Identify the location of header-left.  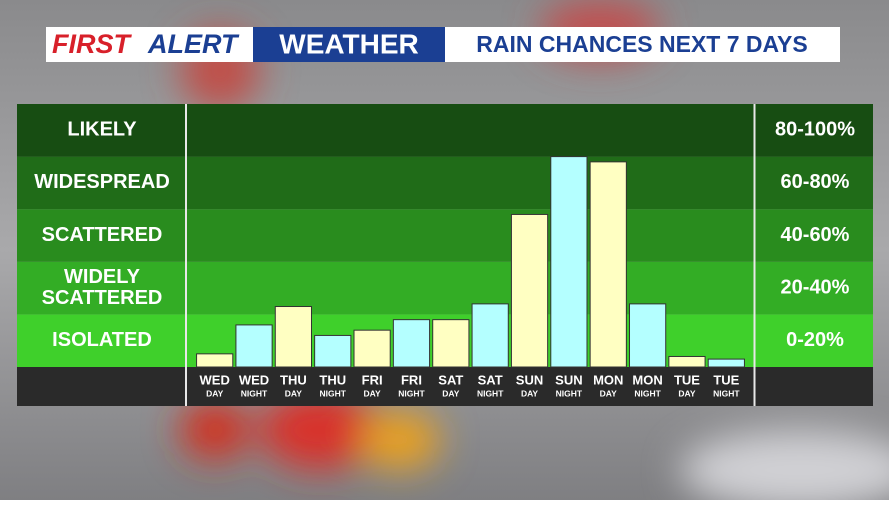
(149, 44).